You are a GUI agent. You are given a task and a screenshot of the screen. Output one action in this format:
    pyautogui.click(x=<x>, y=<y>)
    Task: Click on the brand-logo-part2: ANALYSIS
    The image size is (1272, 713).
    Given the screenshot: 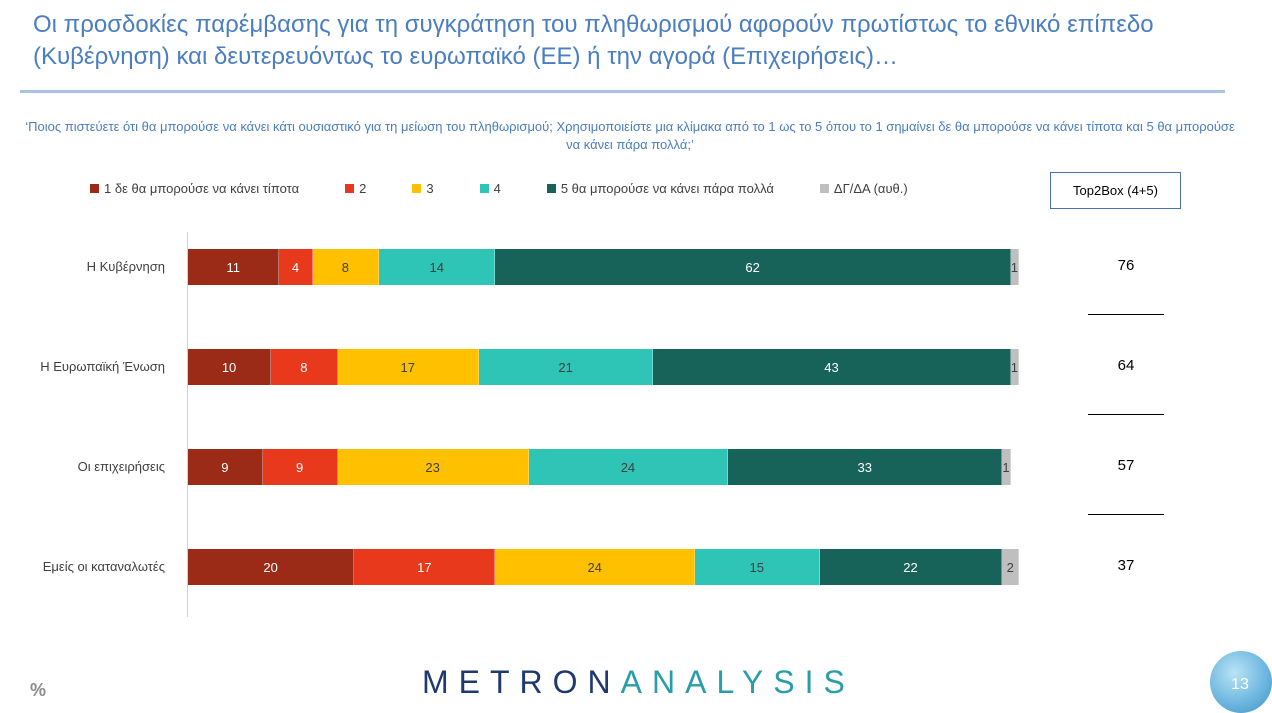 What is the action you would take?
    pyautogui.click(x=737, y=682)
    